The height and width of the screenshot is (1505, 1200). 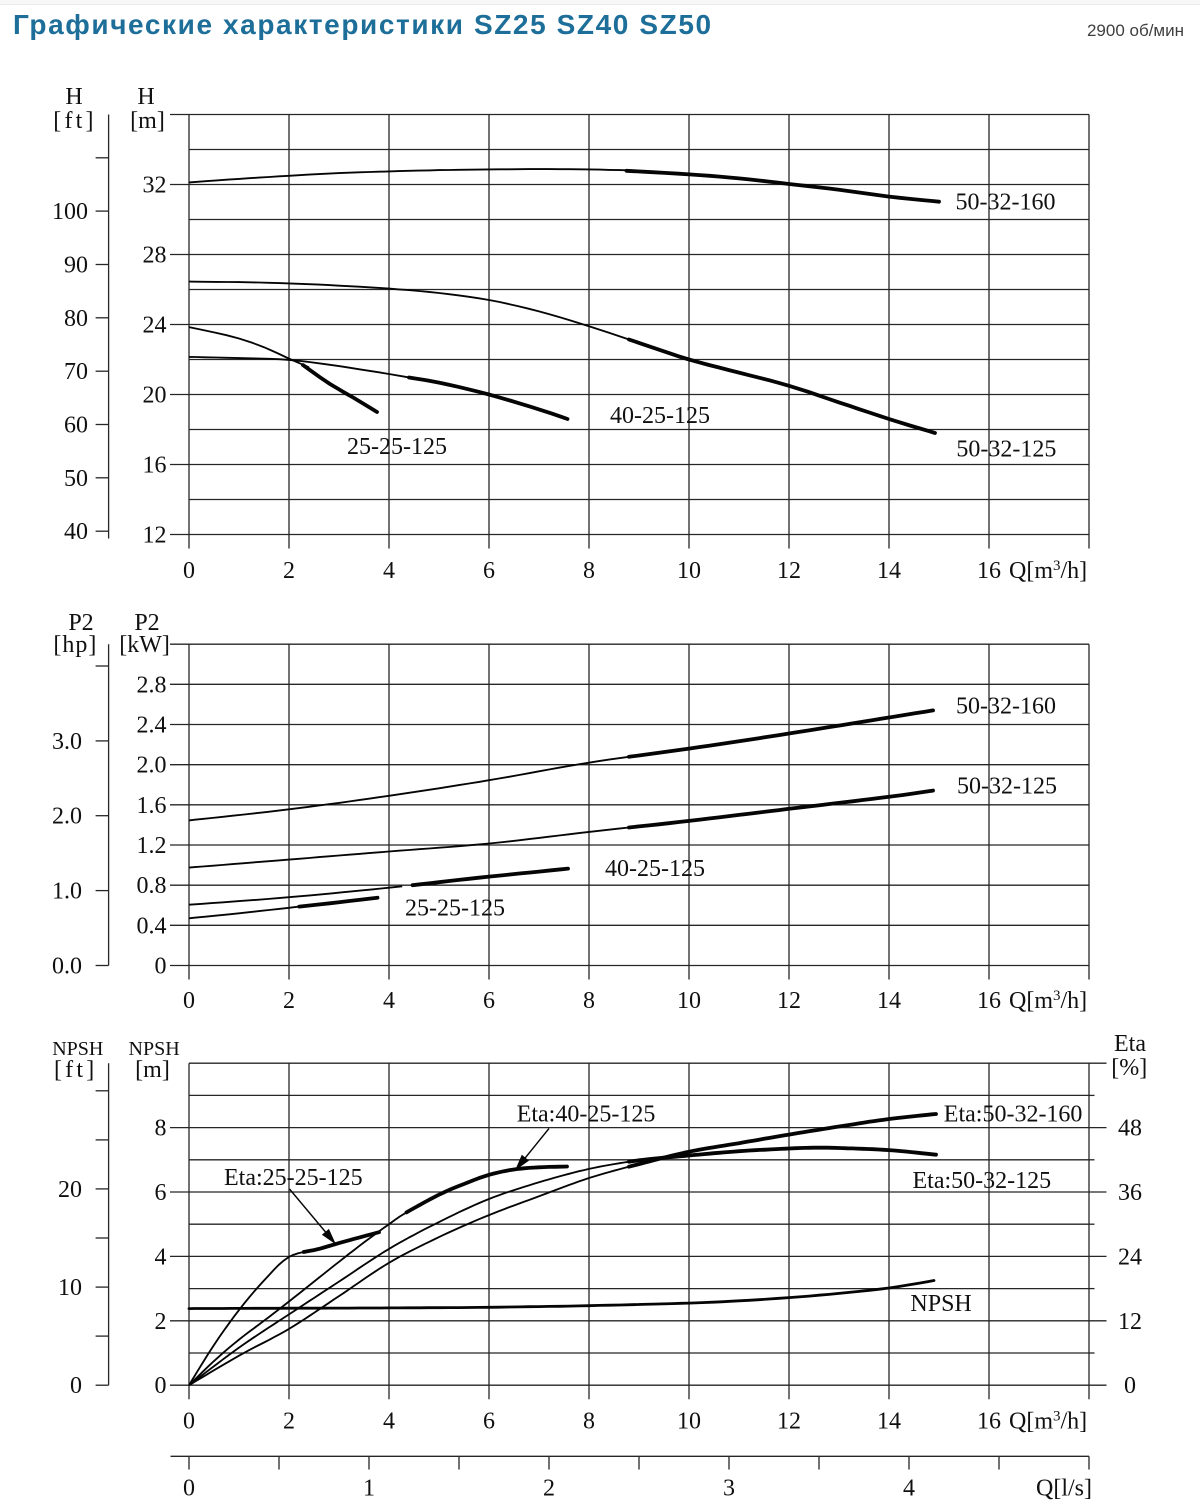 What do you see at coordinates (729, 1488) in the screenshot?
I see `svg-text: 3` at bounding box center [729, 1488].